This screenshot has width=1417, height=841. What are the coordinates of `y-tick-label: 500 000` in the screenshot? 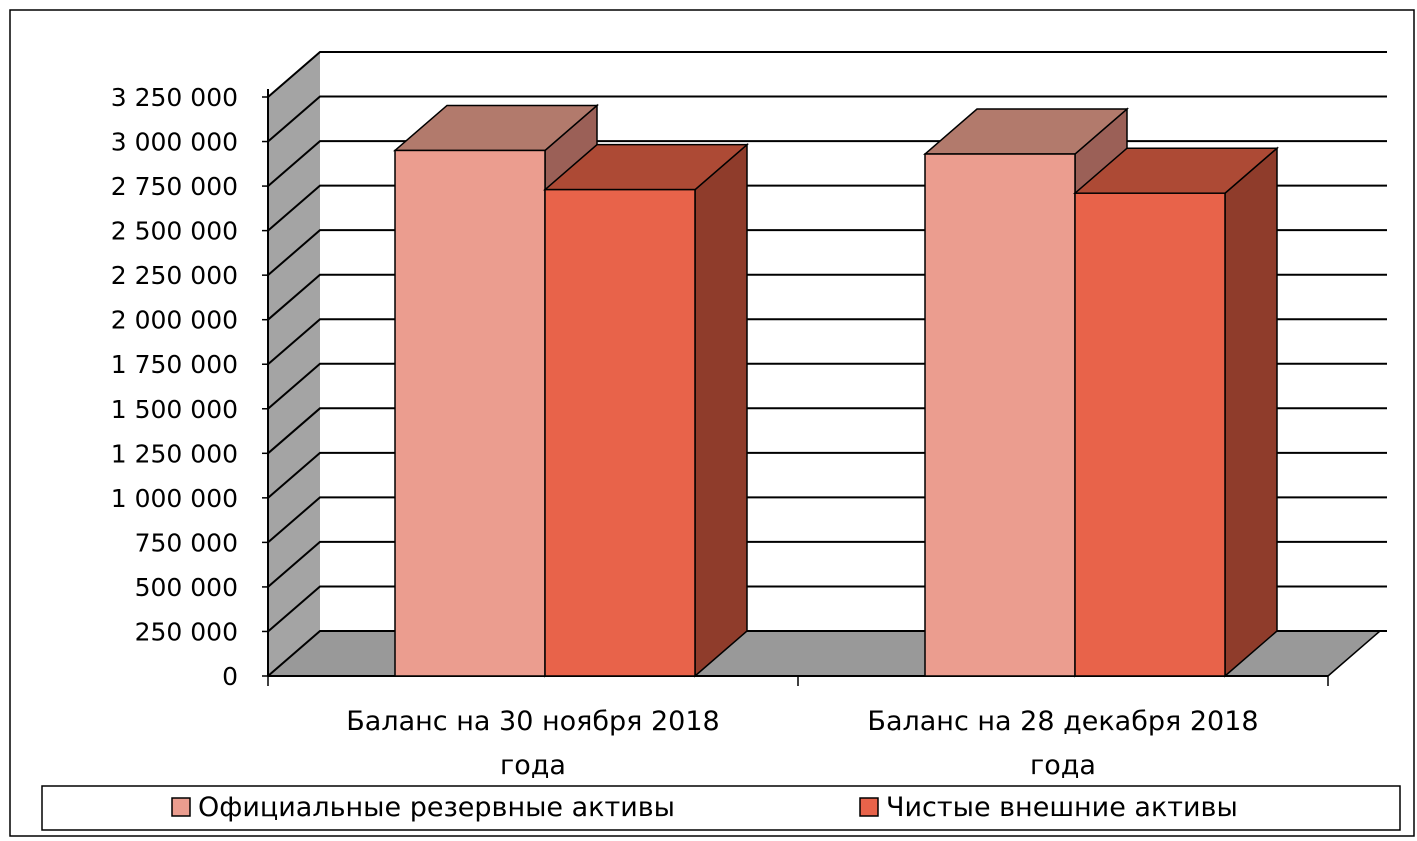 It's located at (186, 587).